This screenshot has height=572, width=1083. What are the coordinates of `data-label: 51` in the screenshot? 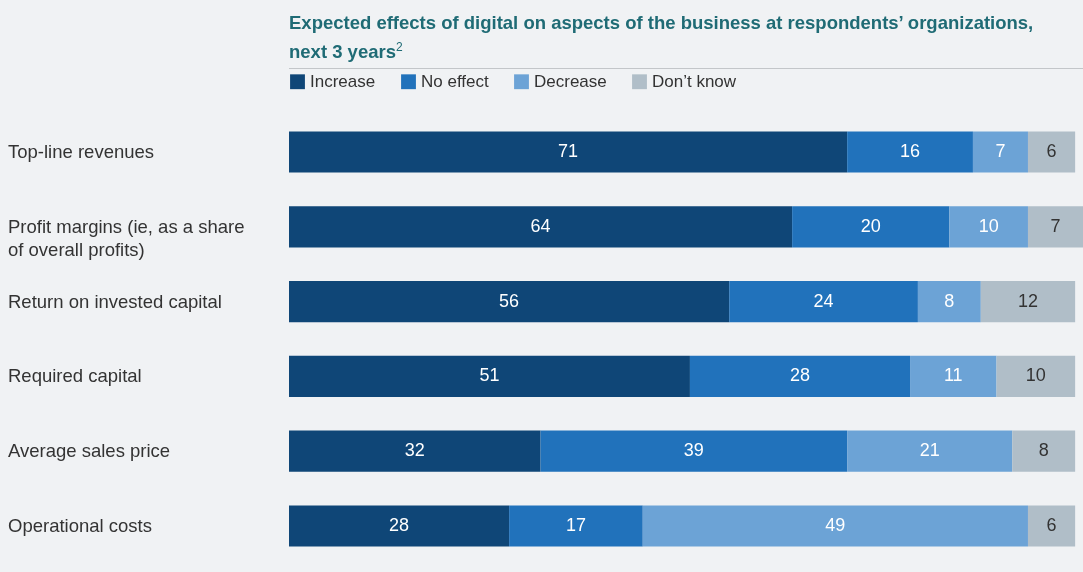 It's located at (489, 375).